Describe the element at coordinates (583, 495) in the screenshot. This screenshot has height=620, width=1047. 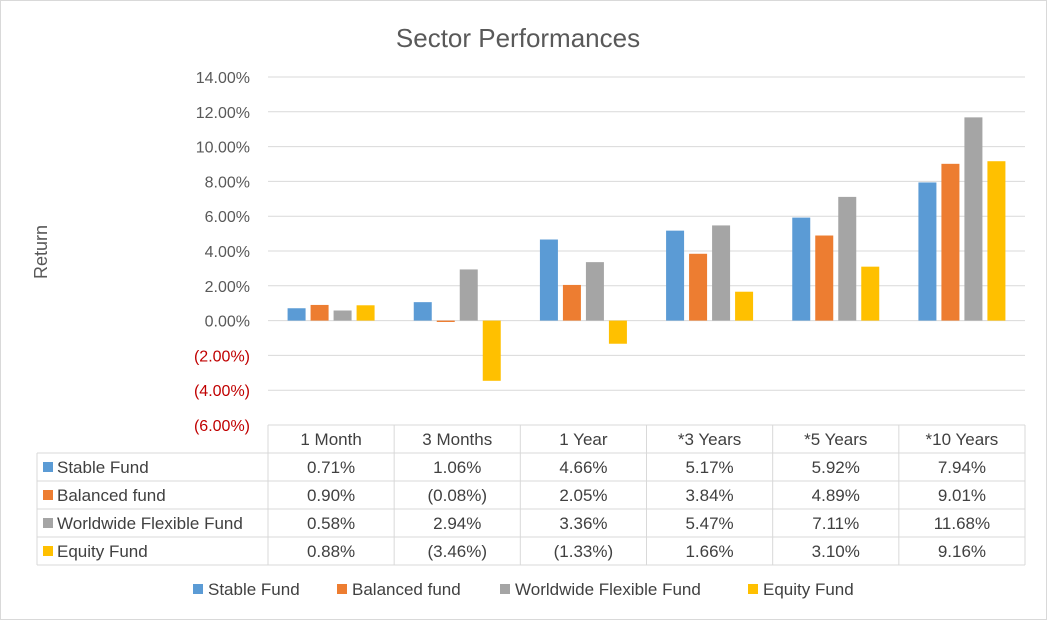
I see `table-cell: 2.05%` at that location.